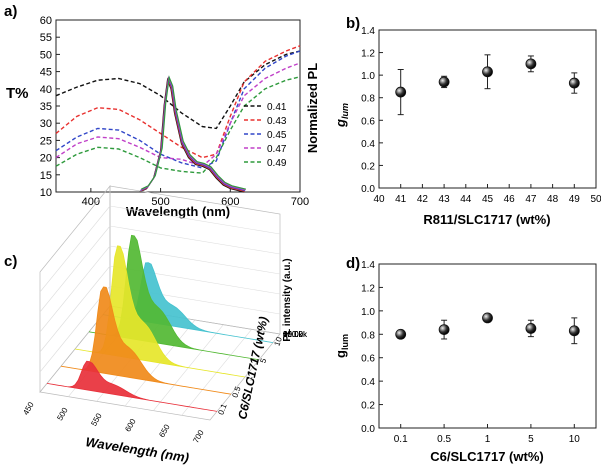 This screenshot has width=601, height=467. What do you see at coordinates (46, 141) in the screenshot?
I see `panel-a-ytick-label: 25` at bounding box center [46, 141].